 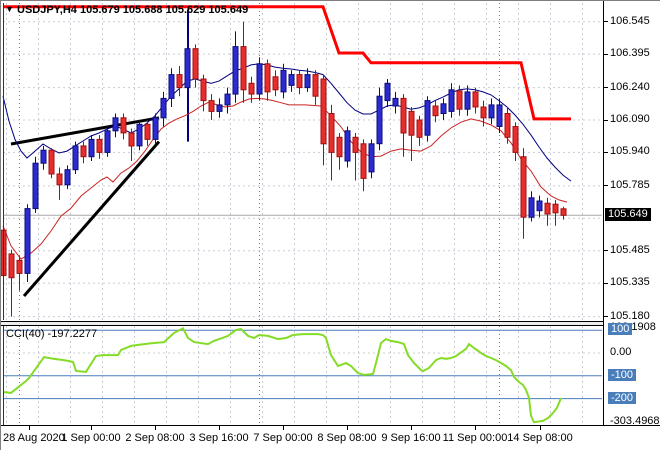 I want to click on cci-level-label: -100, so click(x=622, y=374).